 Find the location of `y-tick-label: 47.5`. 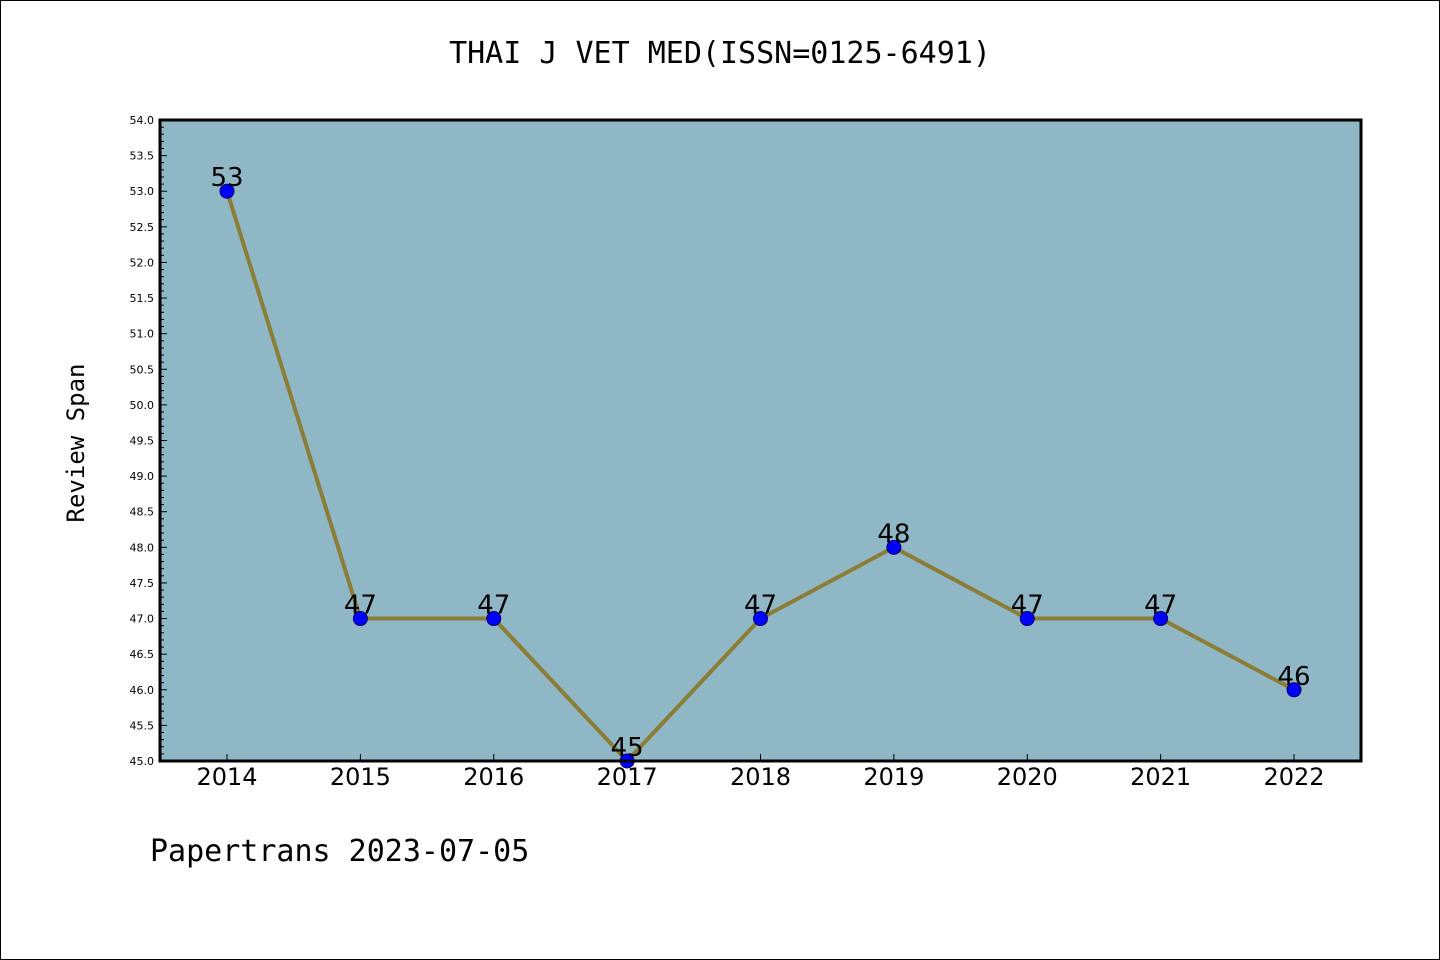

y-tick-label: 47.5 is located at coordinates (142, 583).